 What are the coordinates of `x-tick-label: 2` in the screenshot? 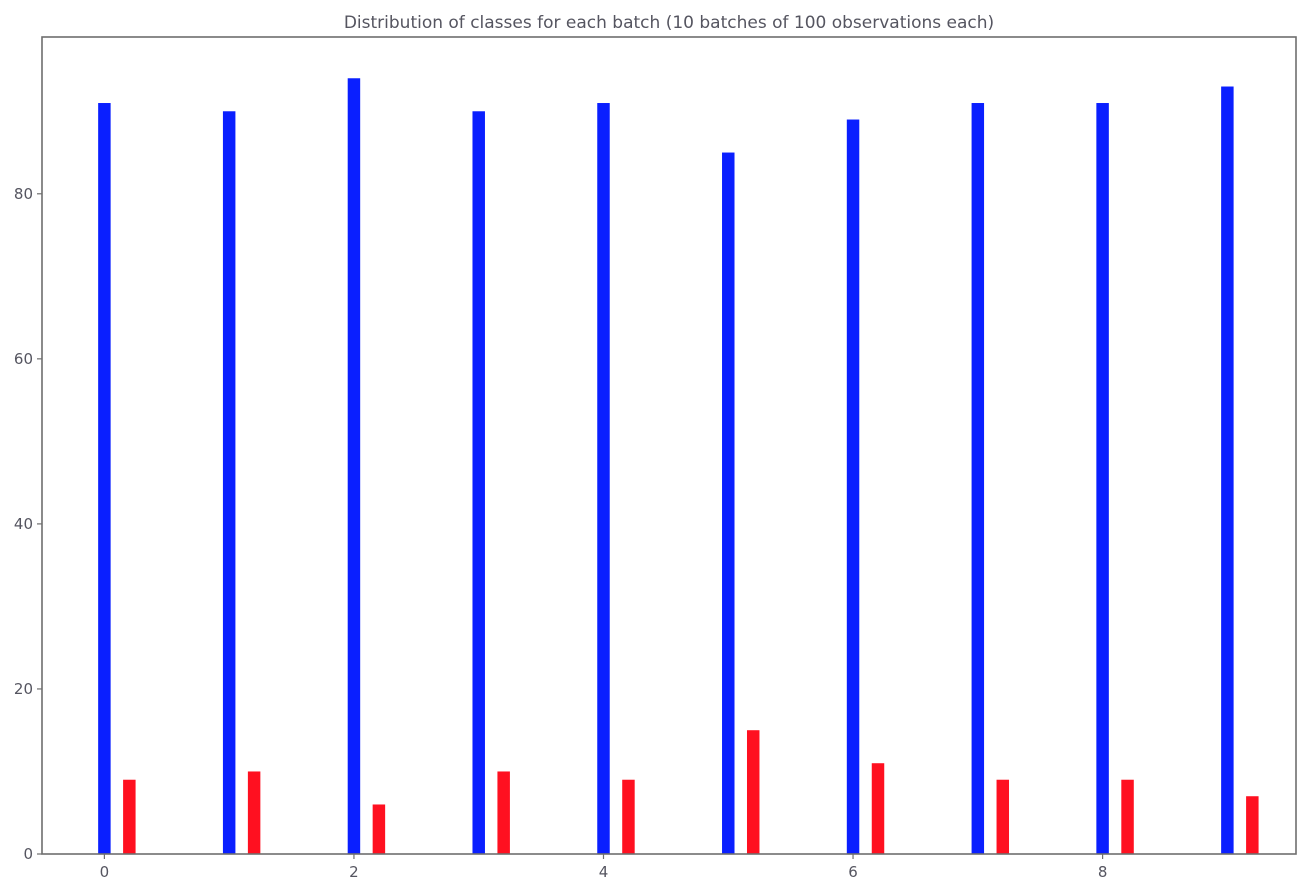 It's located at (354, 872).